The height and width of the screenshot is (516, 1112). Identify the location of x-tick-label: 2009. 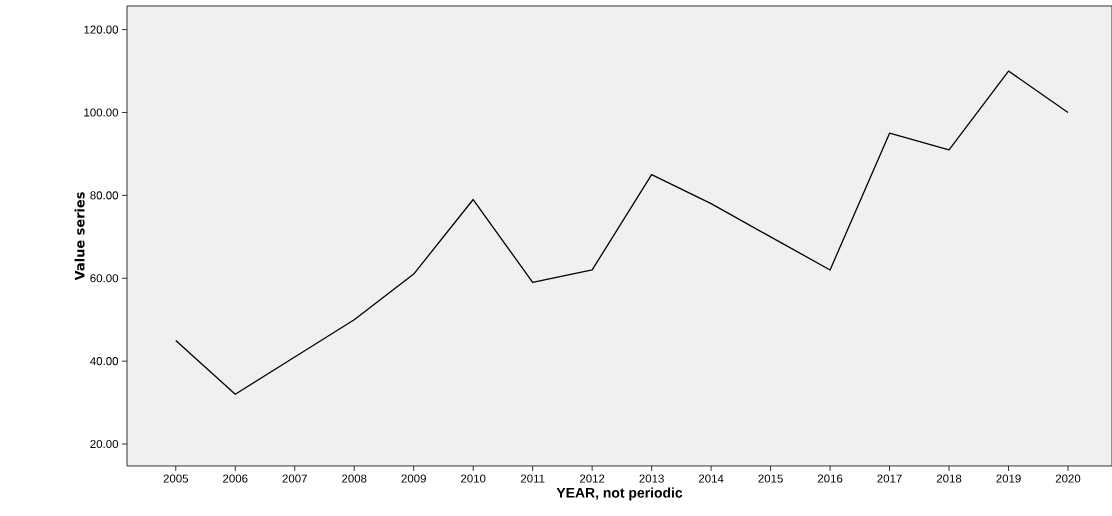
(413, 478).